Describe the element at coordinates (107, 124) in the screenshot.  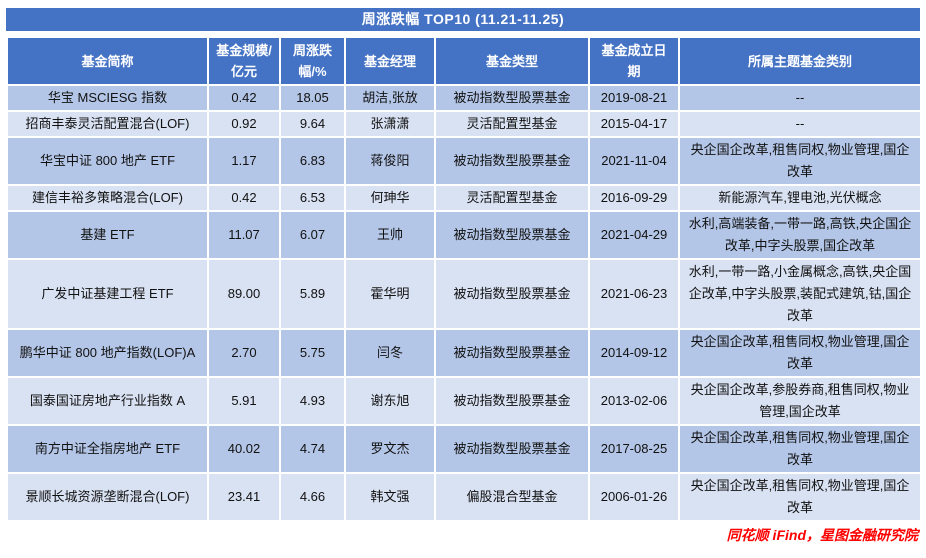
I see `table-cell: 招商丰泰灵活配置混合(LOF)` at that location.